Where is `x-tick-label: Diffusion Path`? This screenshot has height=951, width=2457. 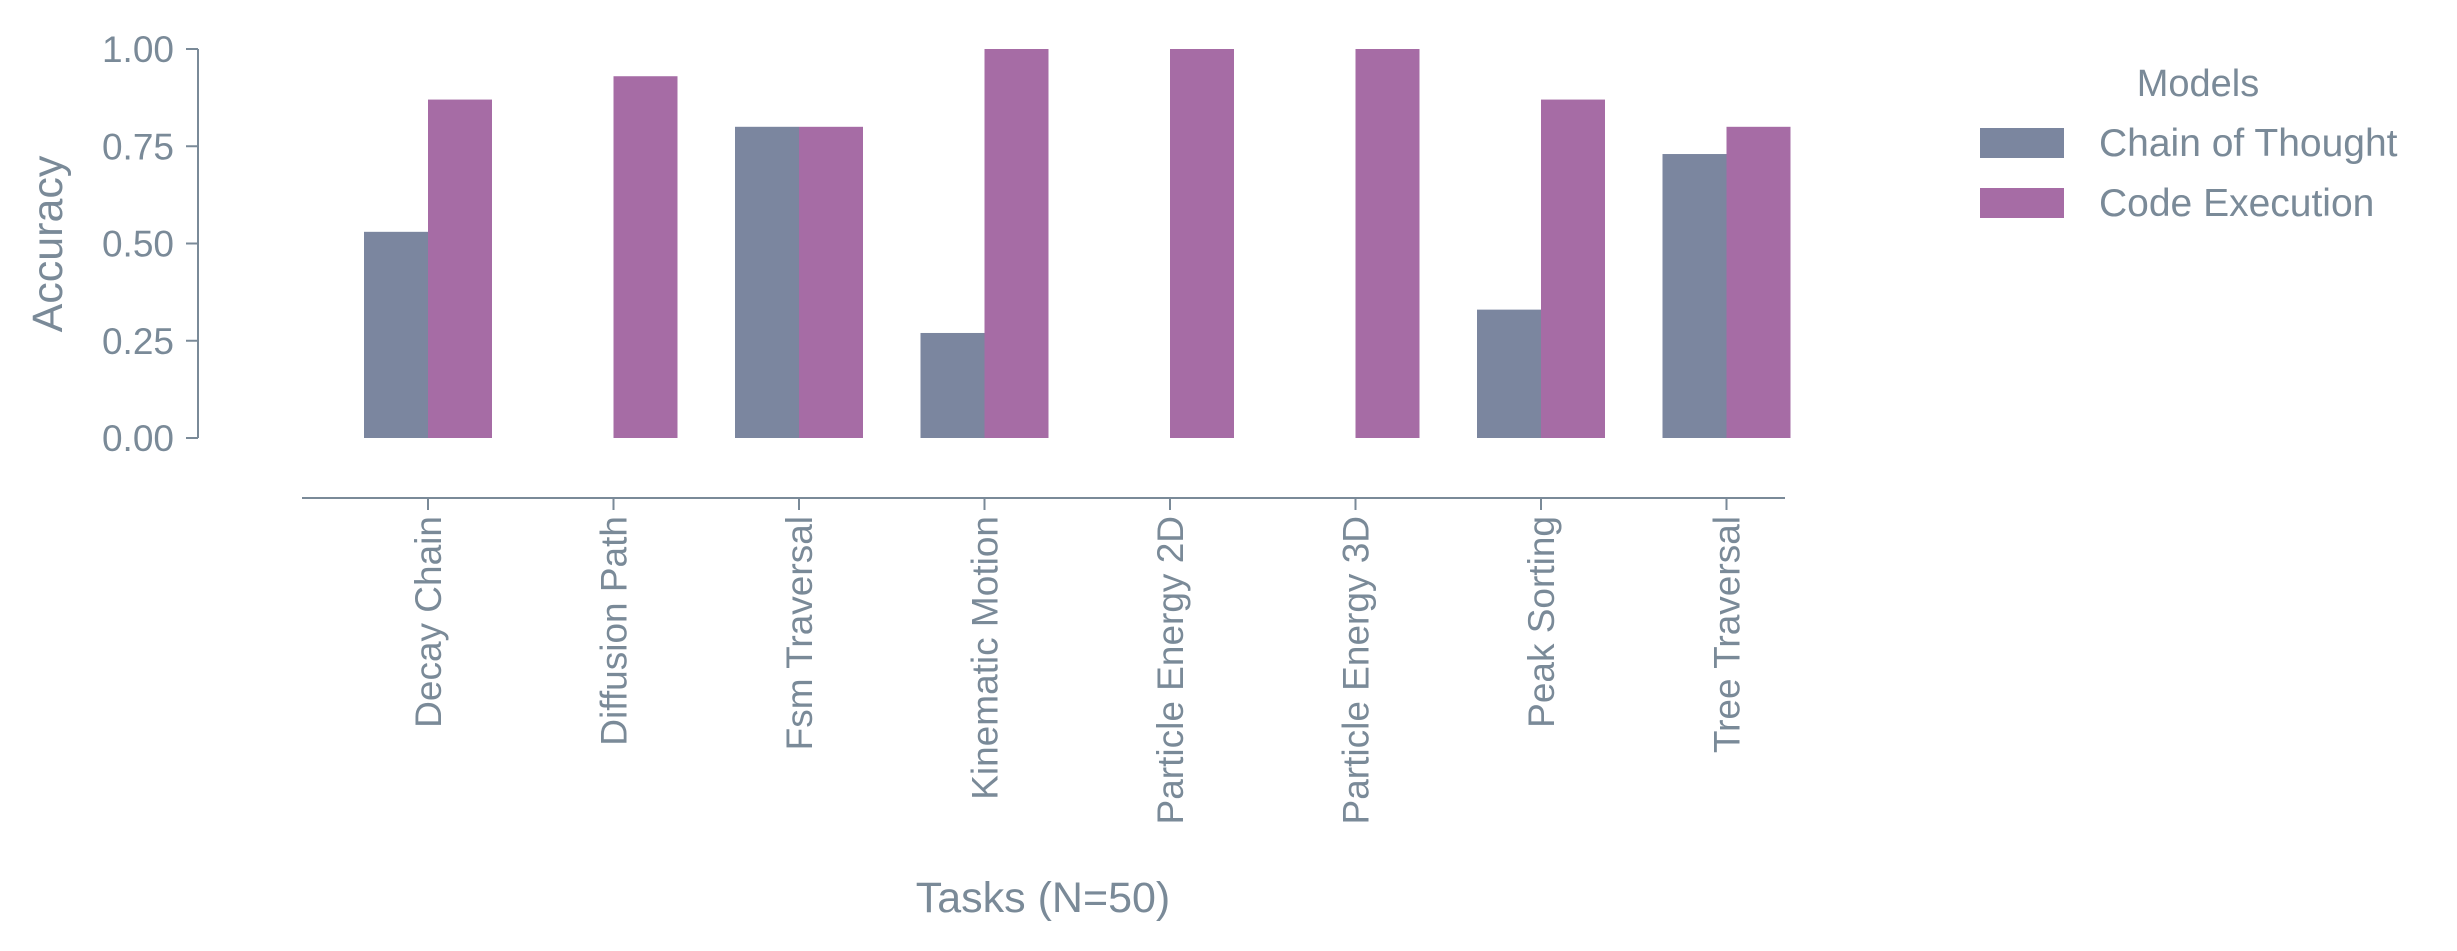
x-tick-label: Diffusion Path is located at coordinates (614, 631).